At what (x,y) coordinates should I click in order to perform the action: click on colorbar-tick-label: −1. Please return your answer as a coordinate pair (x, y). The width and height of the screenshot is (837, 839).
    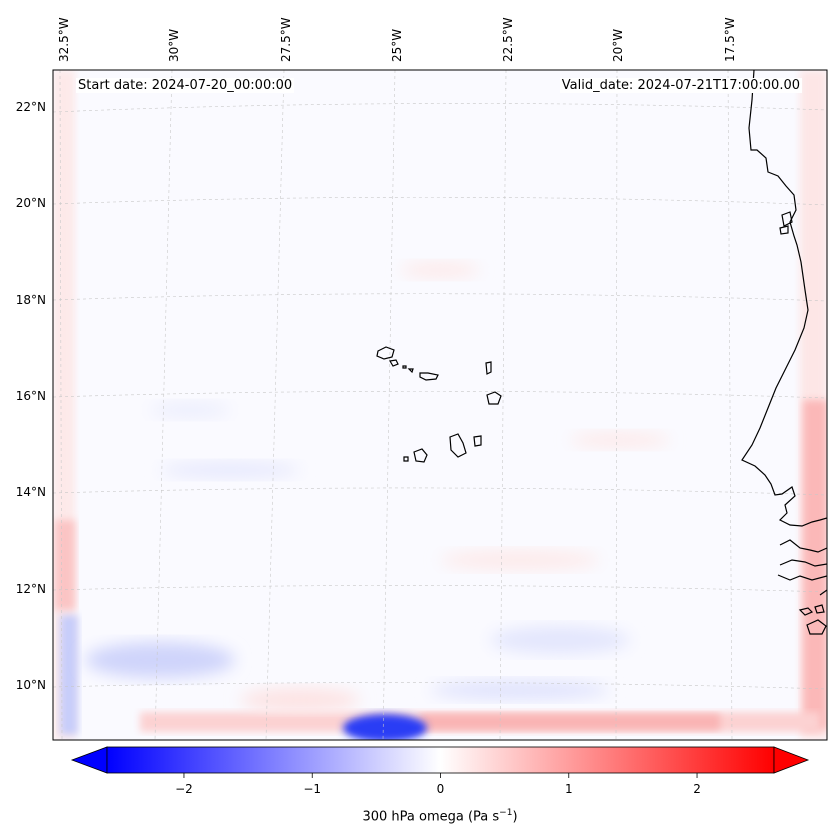
    Looking at the image, I should click on (312, 789).